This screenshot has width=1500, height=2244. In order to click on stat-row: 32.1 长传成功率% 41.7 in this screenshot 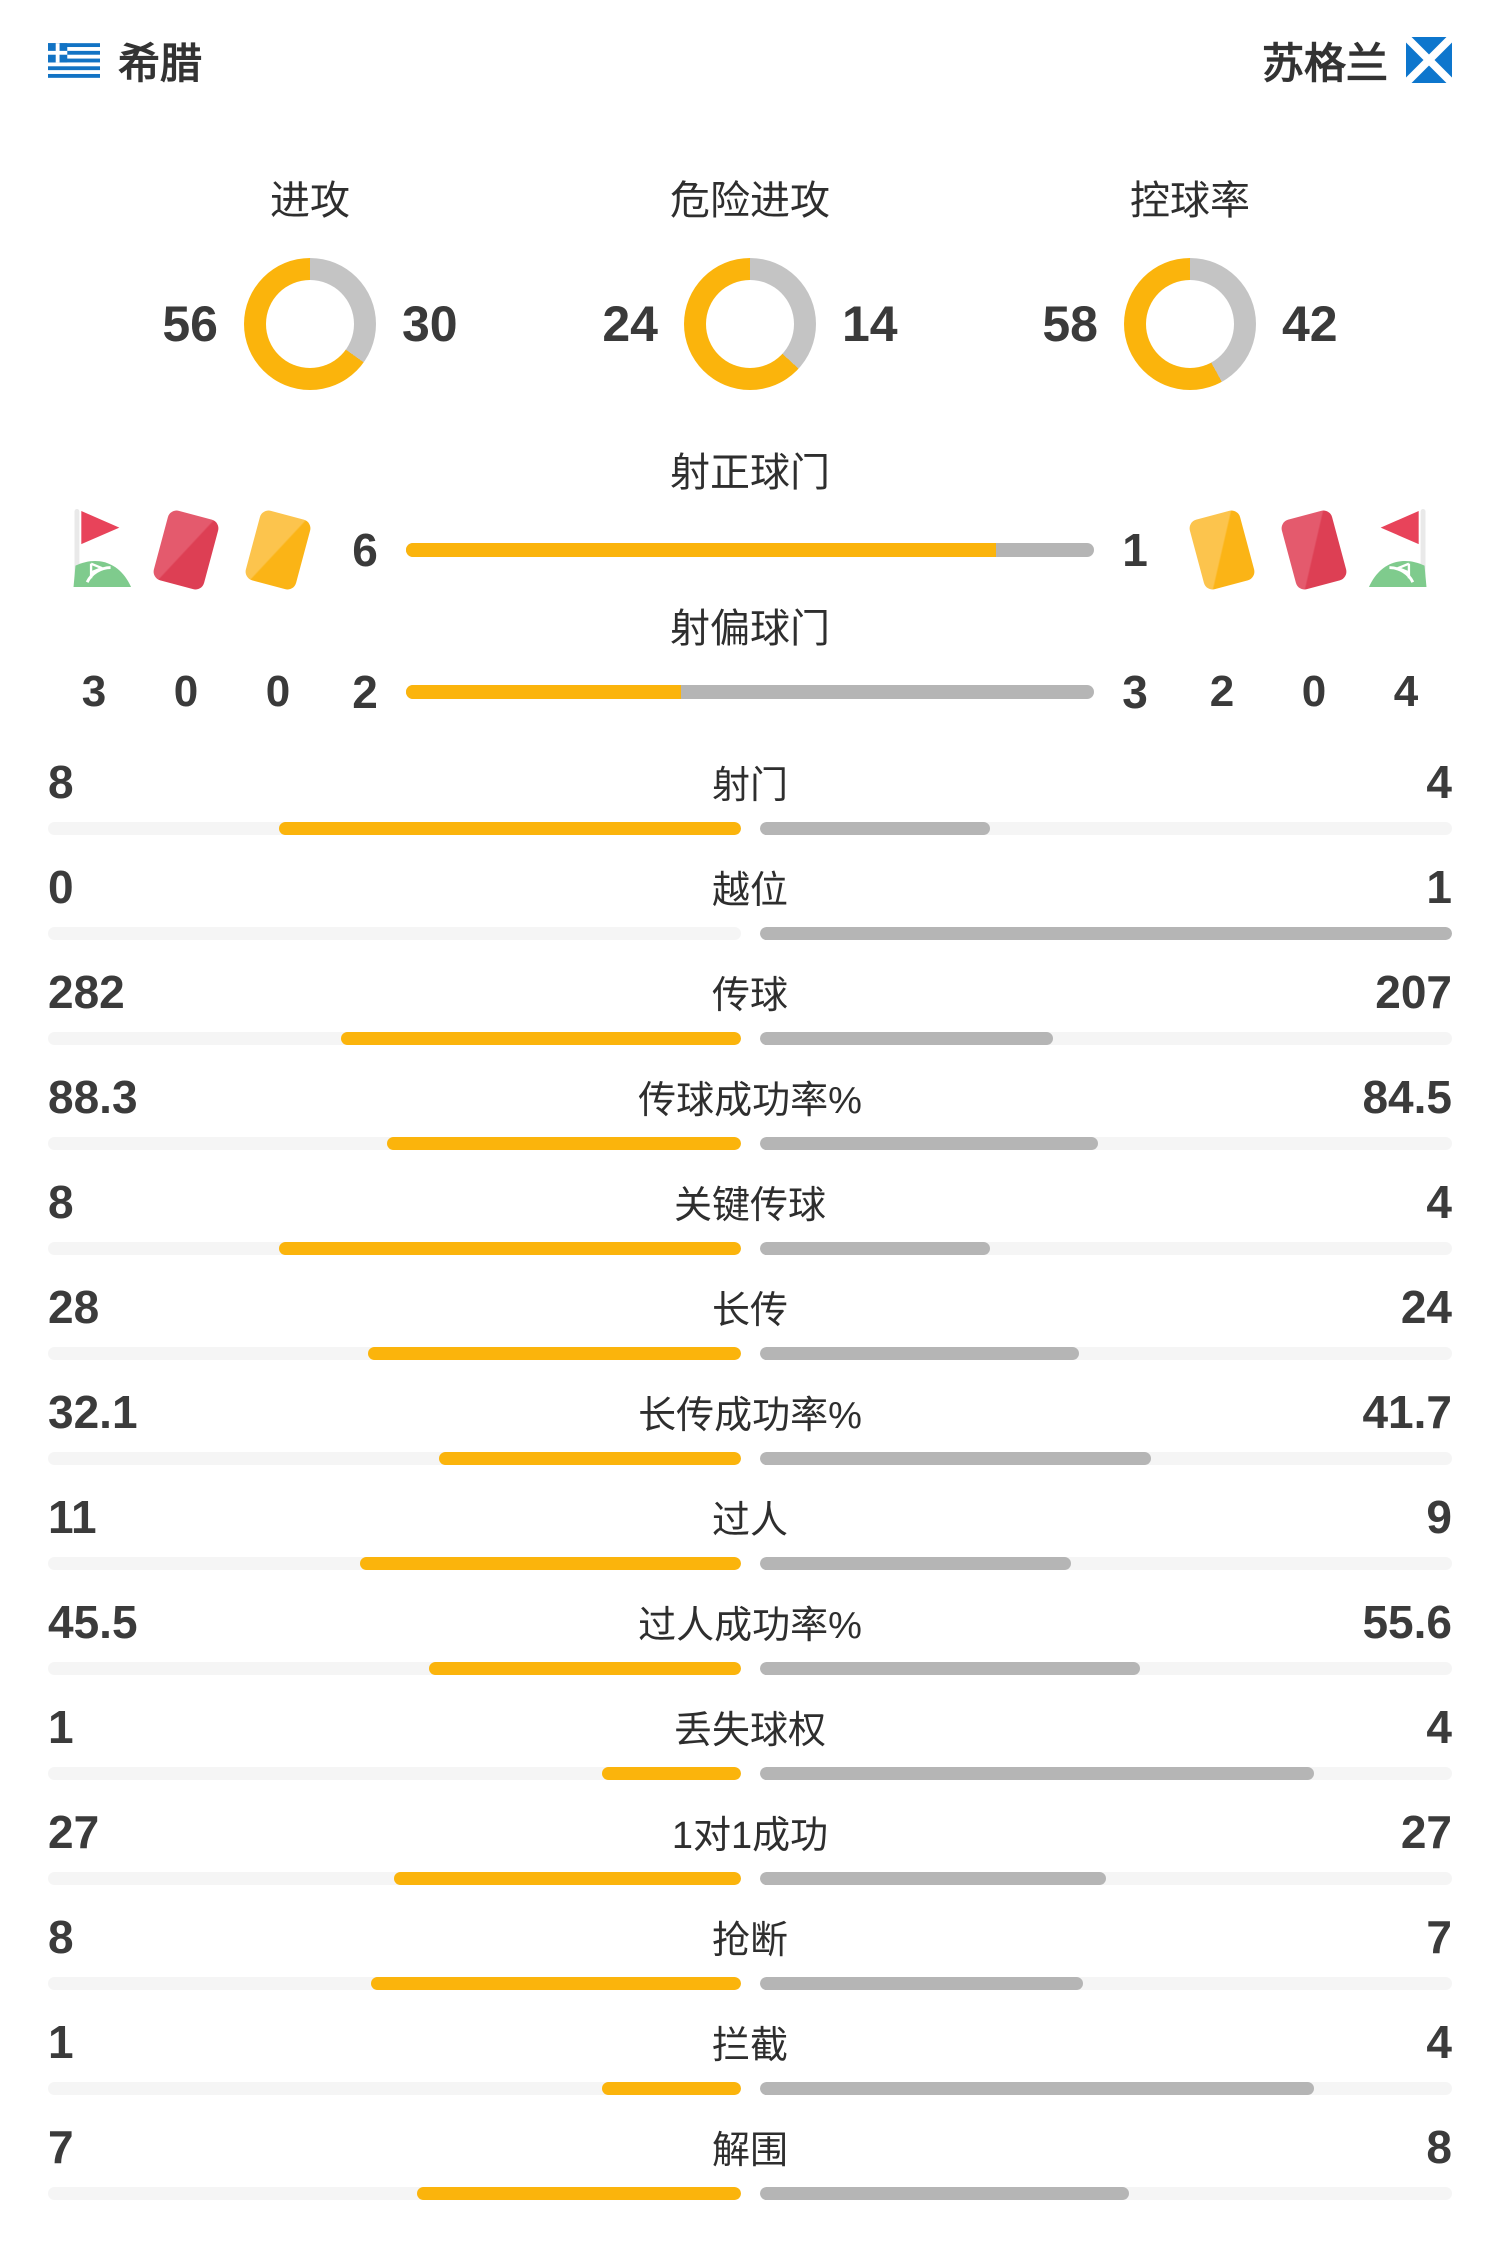, I will do `click(750, 1424)`.